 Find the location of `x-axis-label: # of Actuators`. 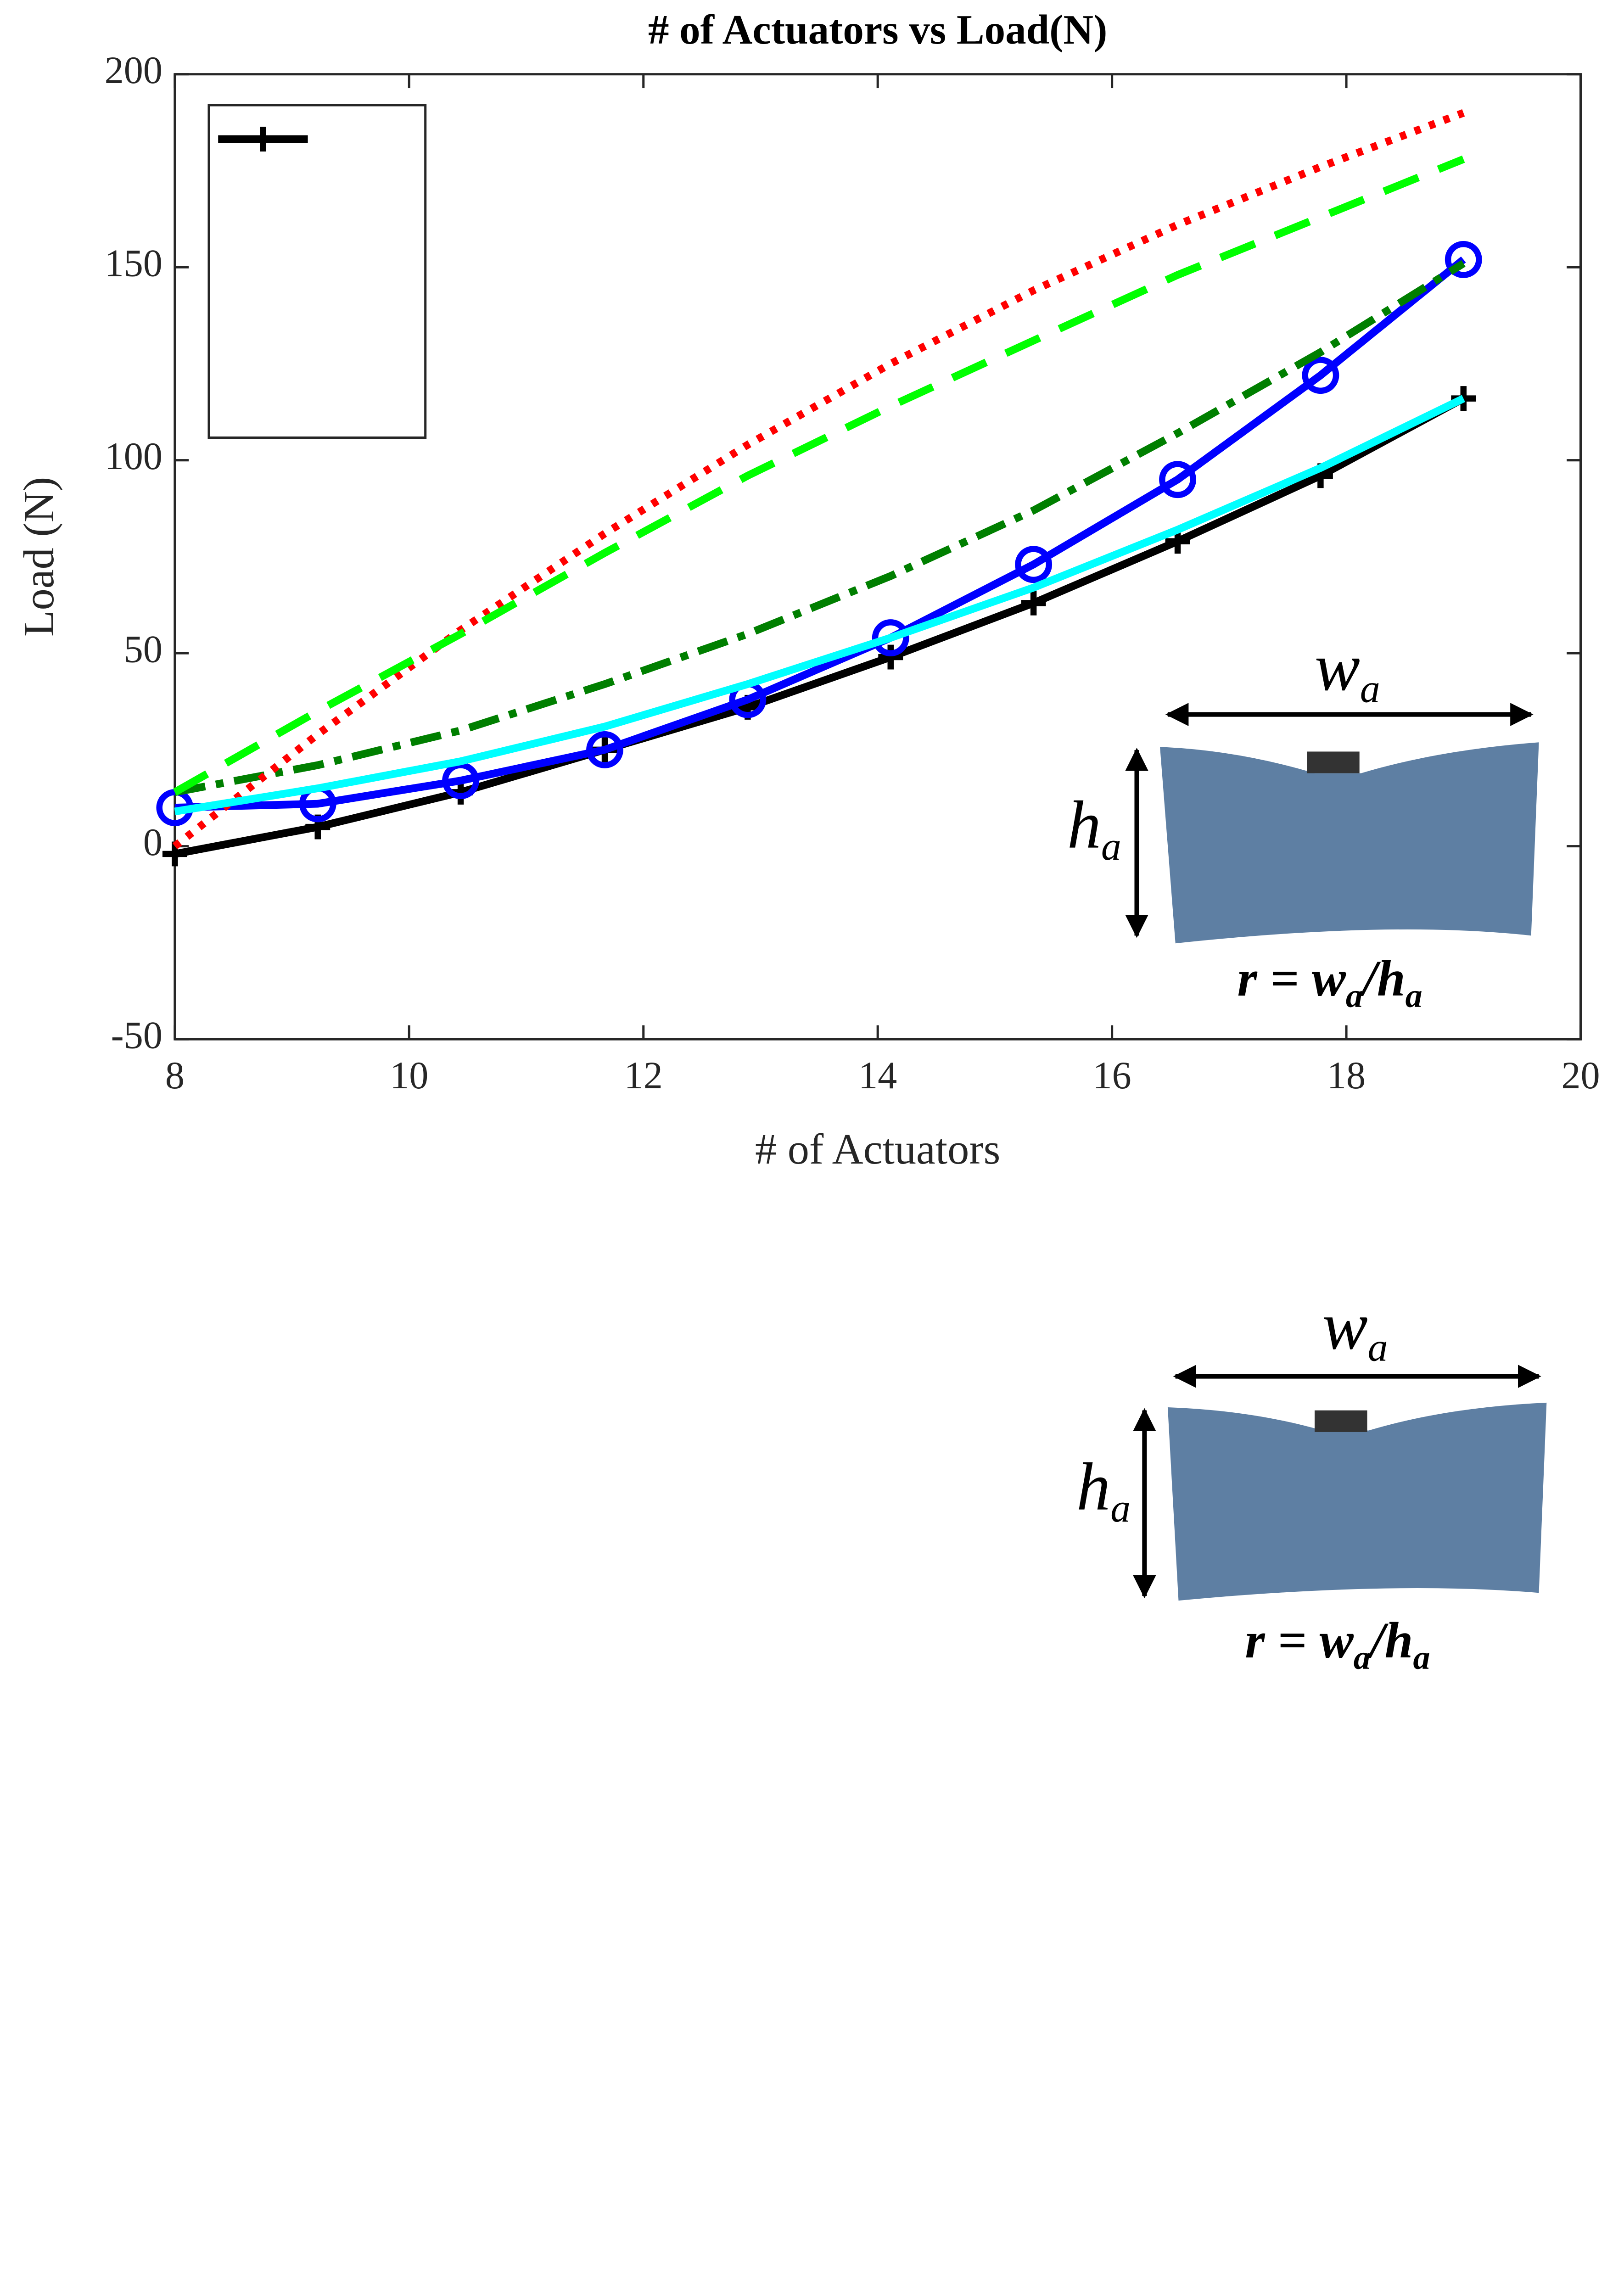

x-axis-label: # of Actuators is located at coordinates (877, 1149).